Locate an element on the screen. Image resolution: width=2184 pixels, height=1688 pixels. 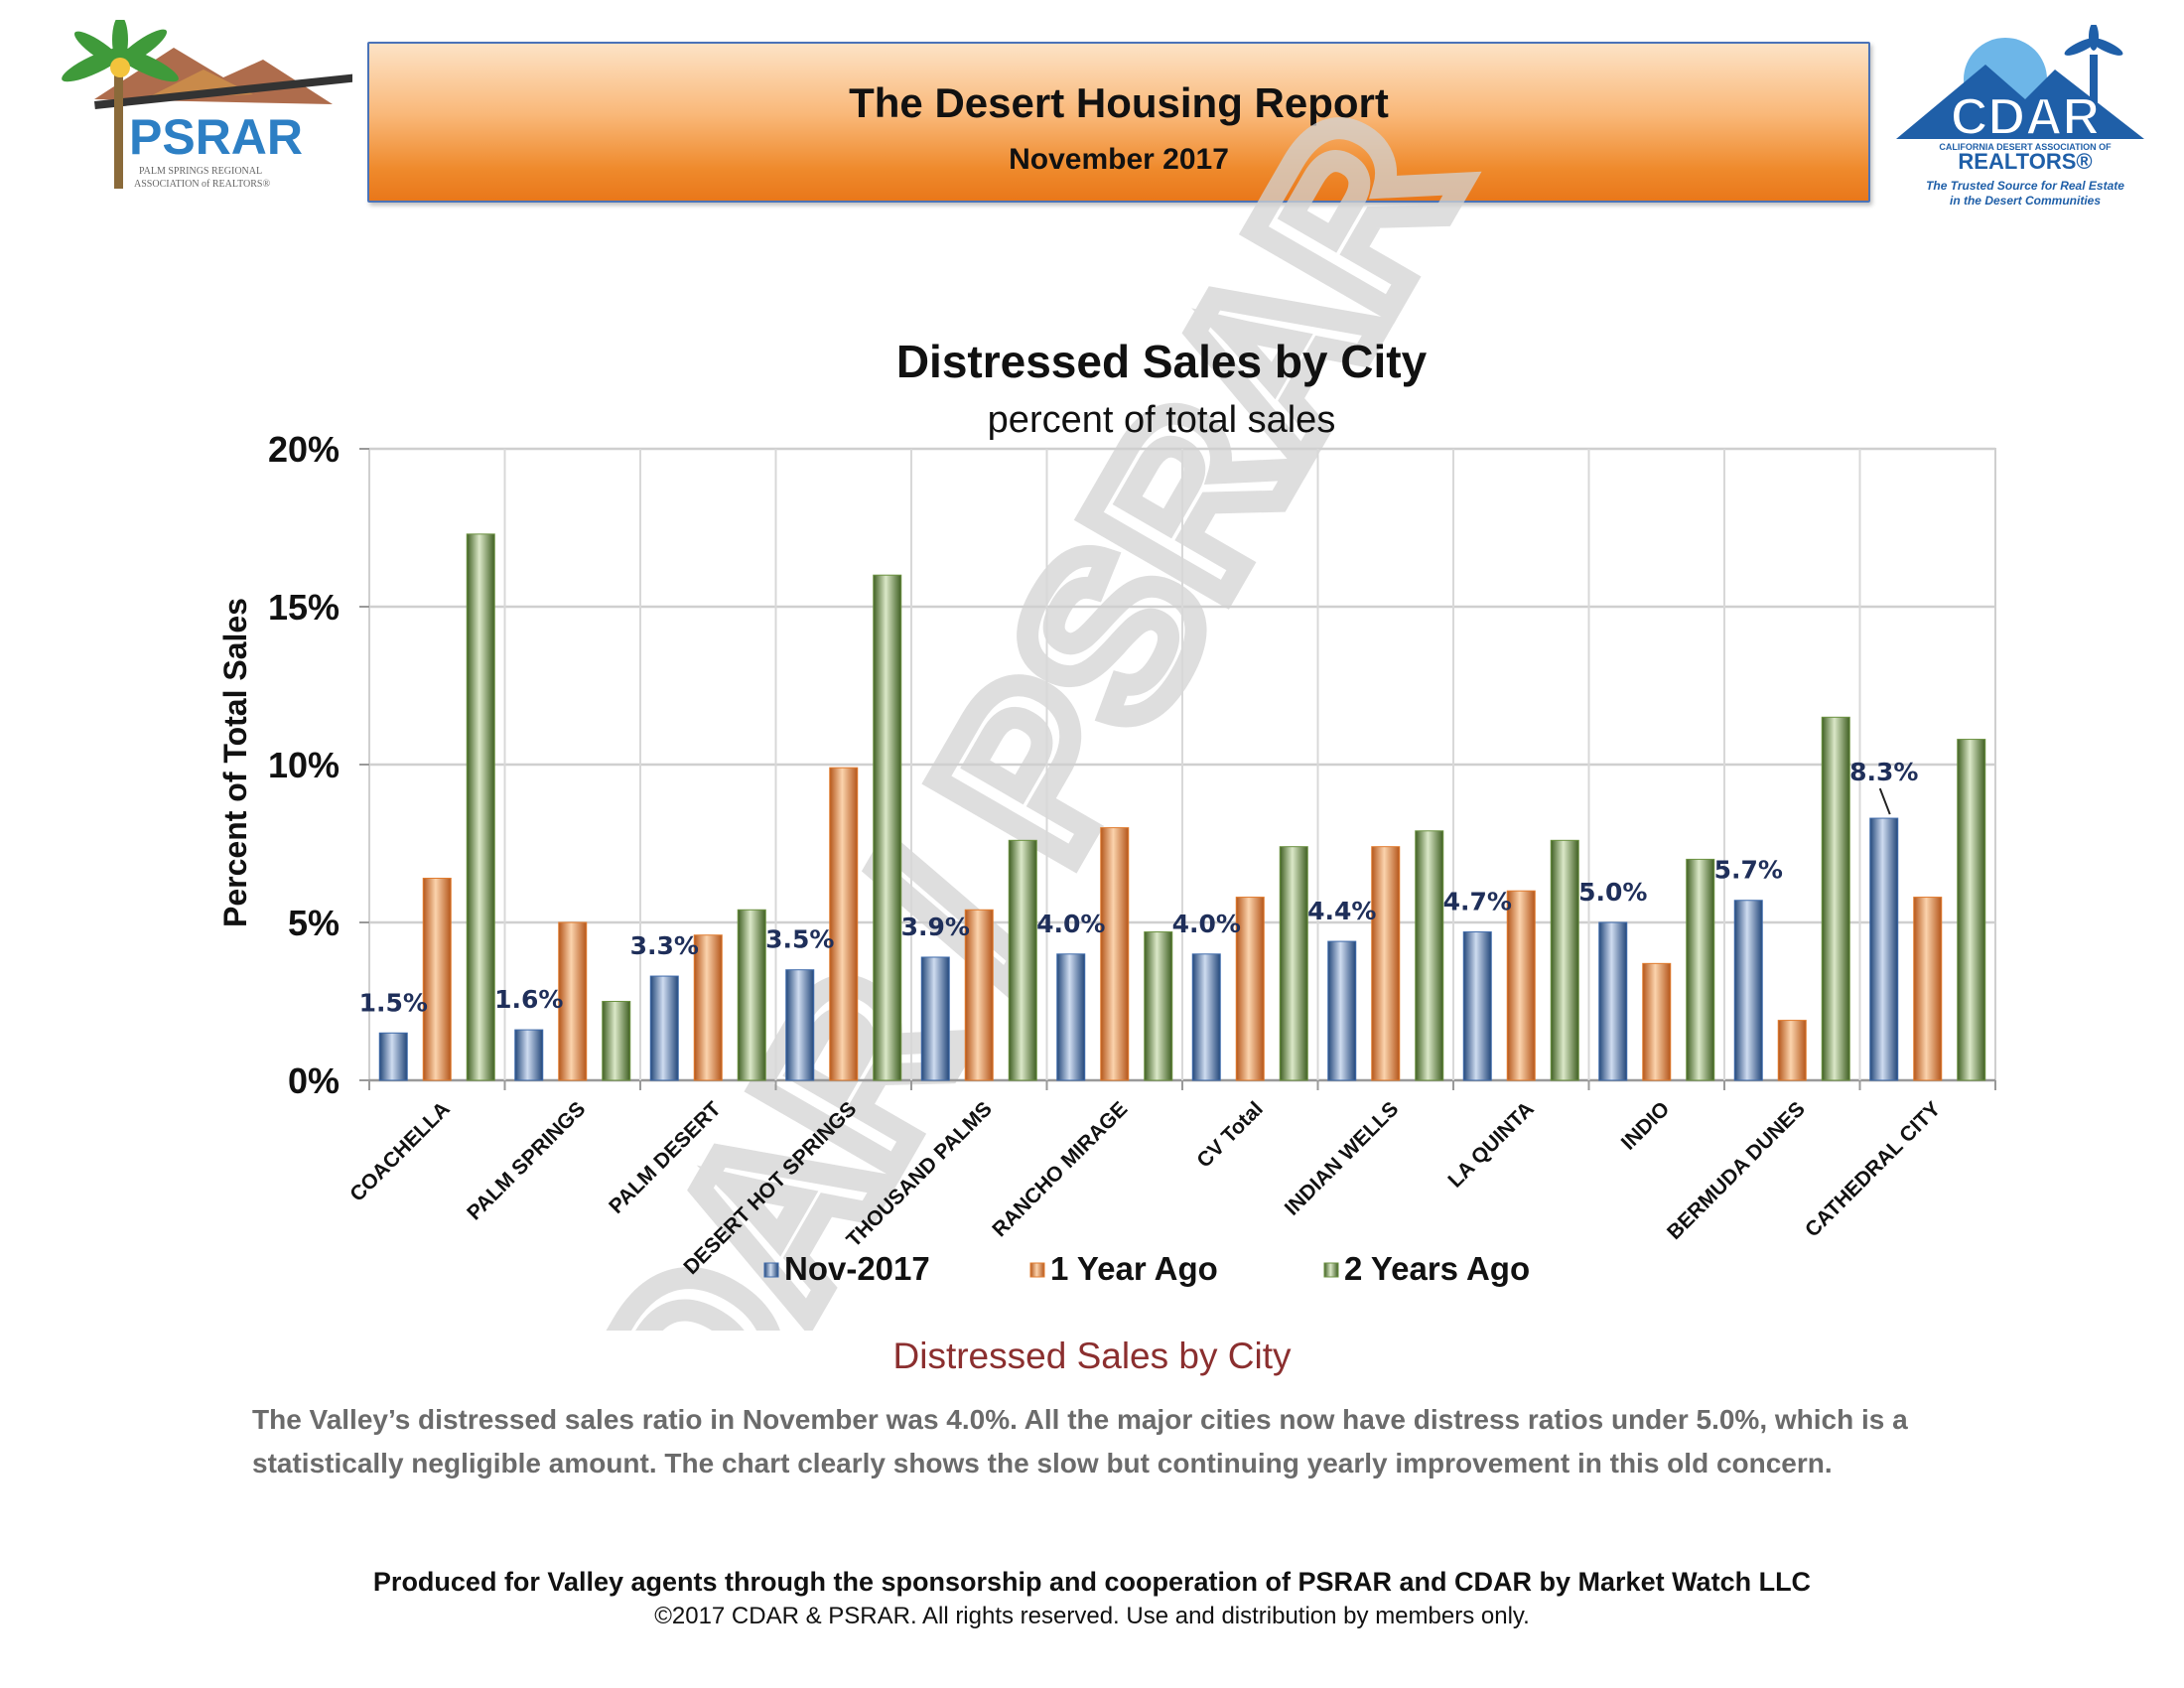
data-label-leader is located at coordinates (1884, 801).